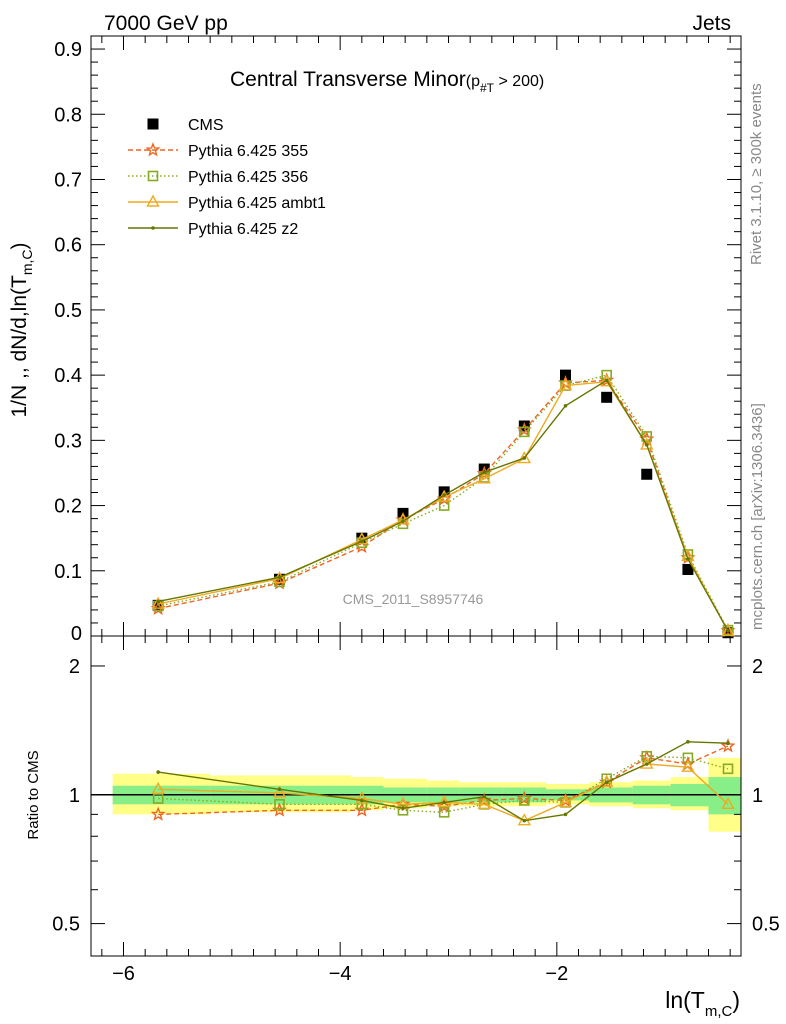  What do you see at coordinates (243, 229) in the screenshot?
I see `legend-label-pythia-6-425-z2: Pythia 6.425 z2` at bounding box center [243, 229].